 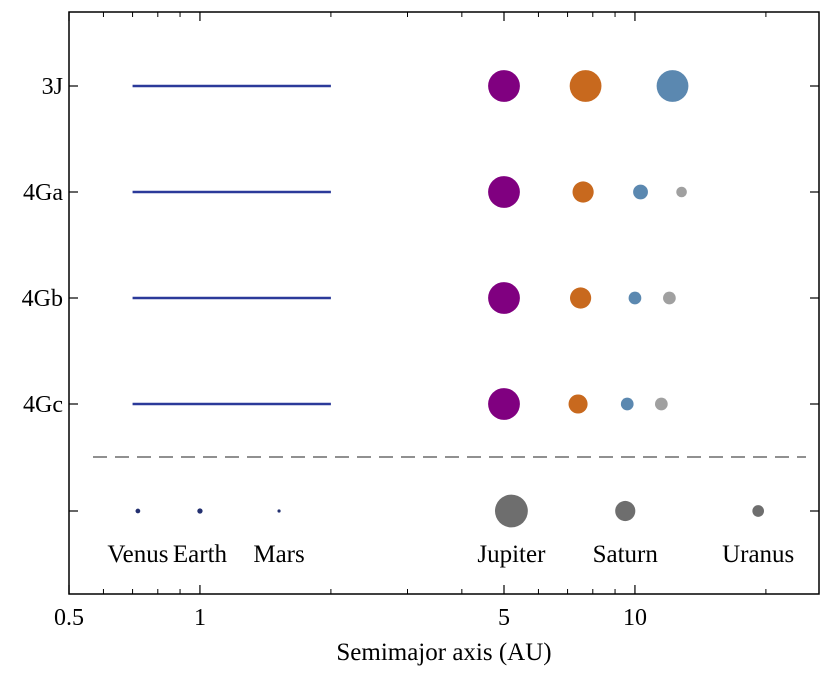 I want to click on planet-mars, so click(x=279, y=511).